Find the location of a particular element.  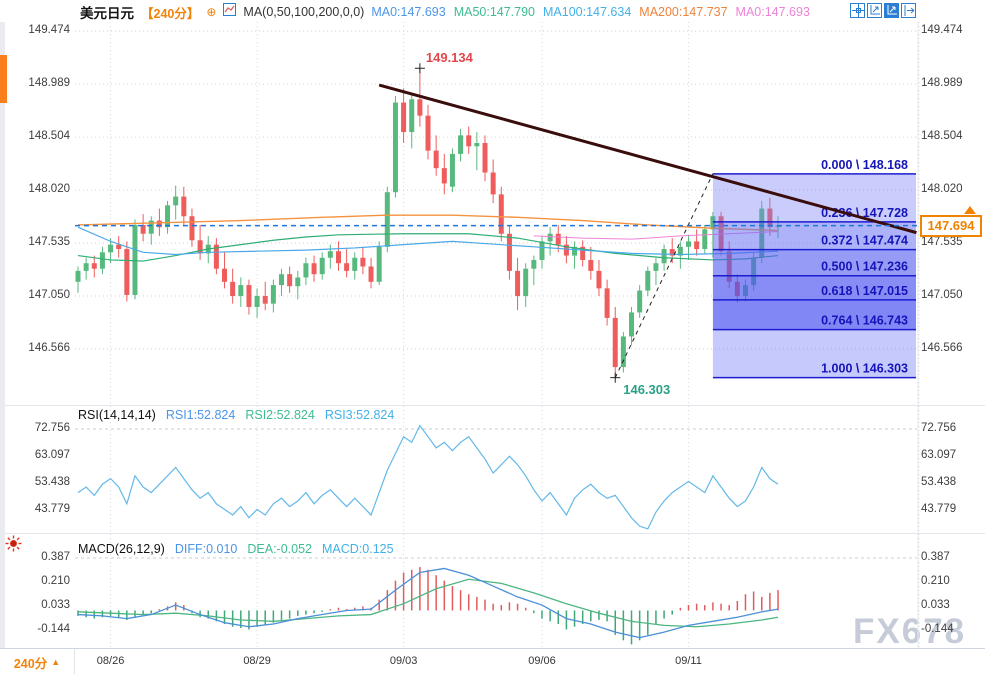

date-label-09/11: 09/11 is located at coordinates (688, 661).